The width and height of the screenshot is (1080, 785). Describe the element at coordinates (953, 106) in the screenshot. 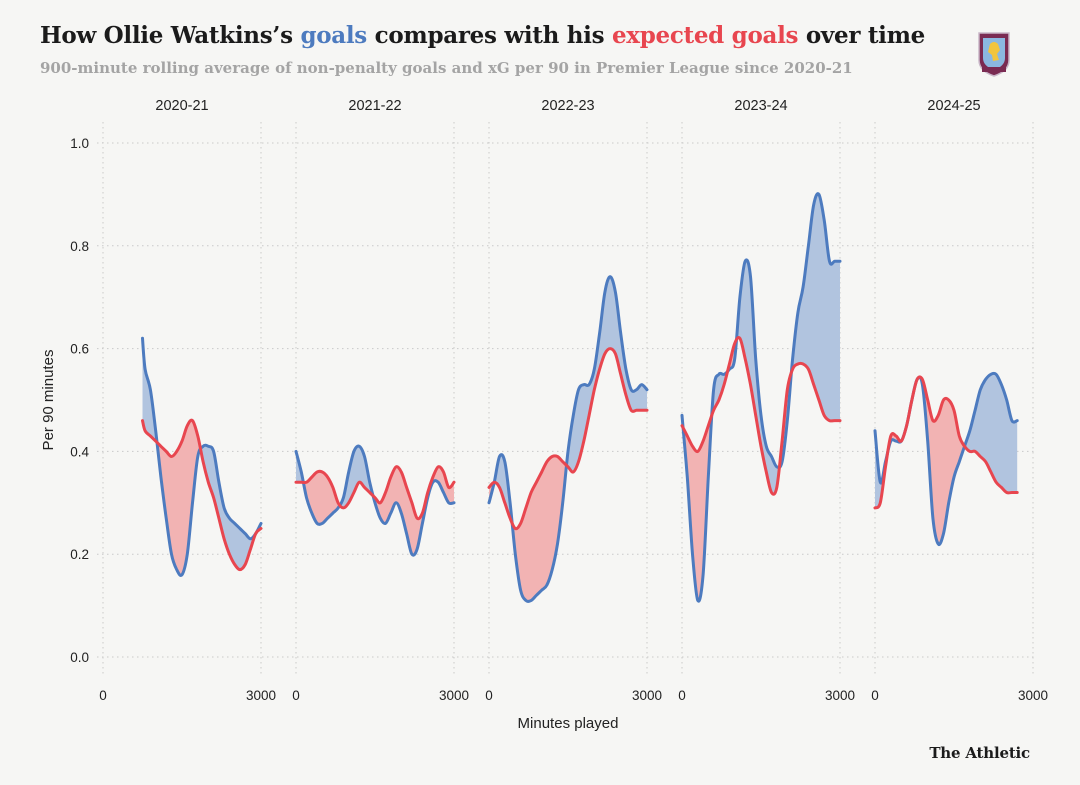

I see `season-label: 2024-25` at that location.